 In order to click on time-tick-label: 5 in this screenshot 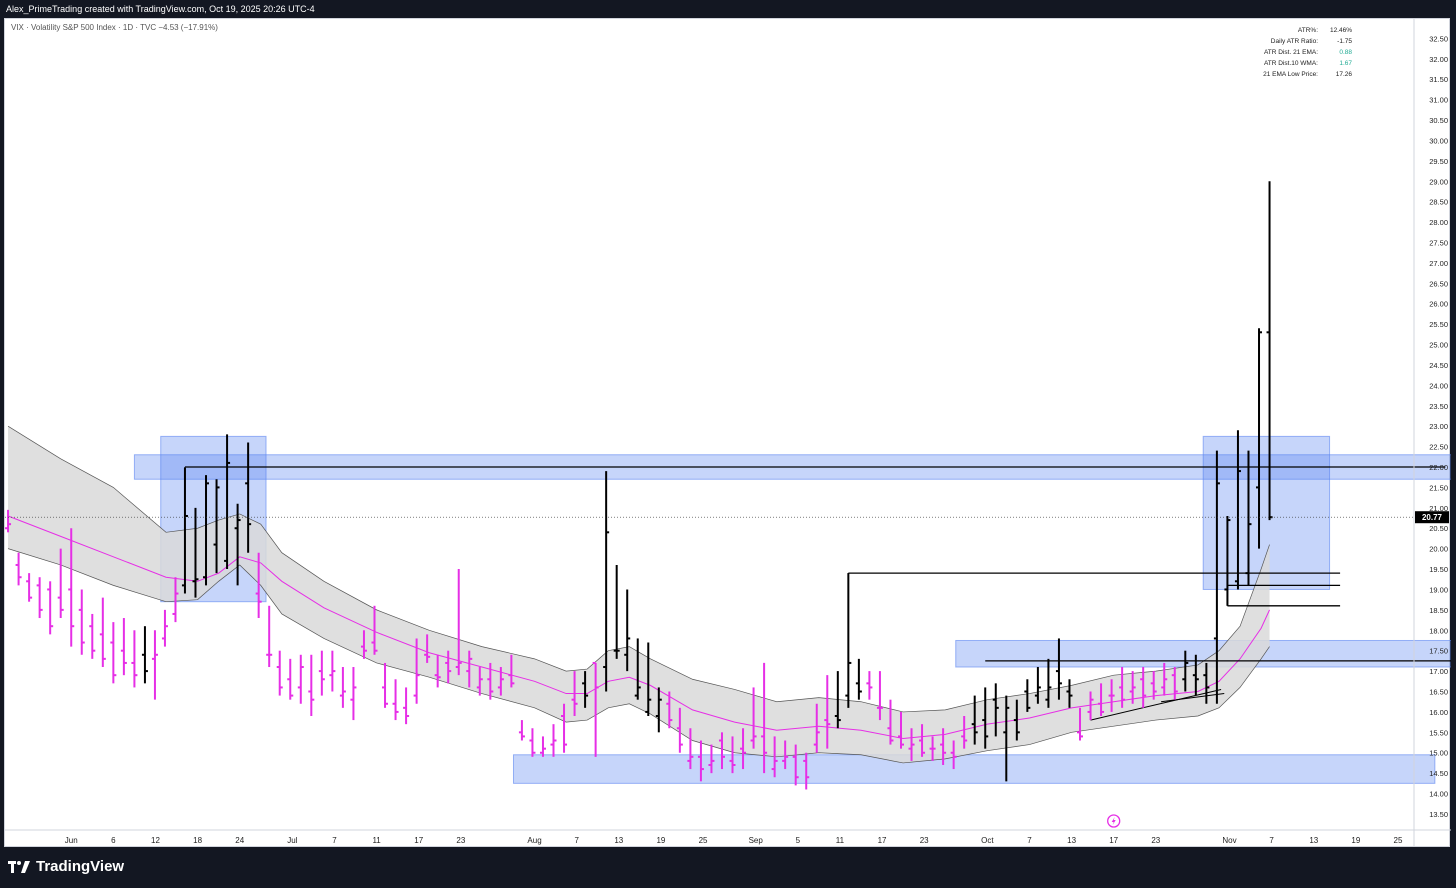, I will do `click(798, 840)`.